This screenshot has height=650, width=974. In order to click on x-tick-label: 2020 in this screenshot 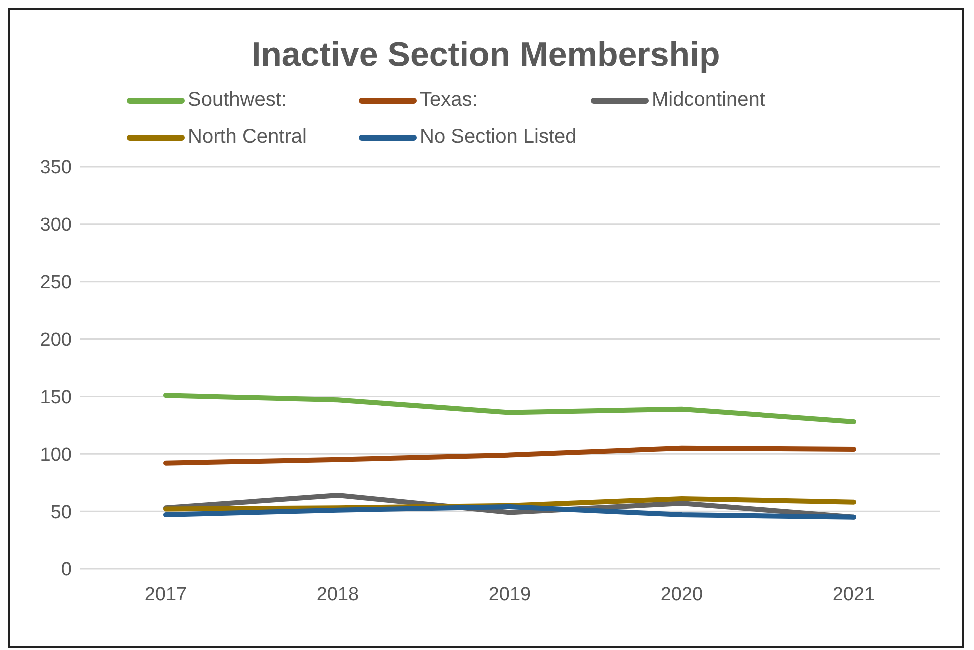, I will do `click(682, 595)`.